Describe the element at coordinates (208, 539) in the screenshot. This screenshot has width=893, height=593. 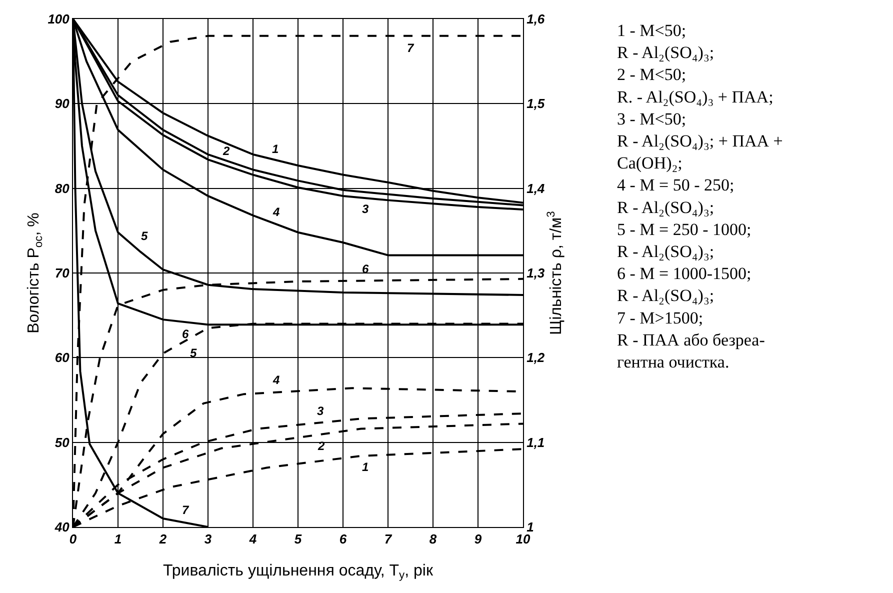
I see `x-tick-label: 3` at that location.